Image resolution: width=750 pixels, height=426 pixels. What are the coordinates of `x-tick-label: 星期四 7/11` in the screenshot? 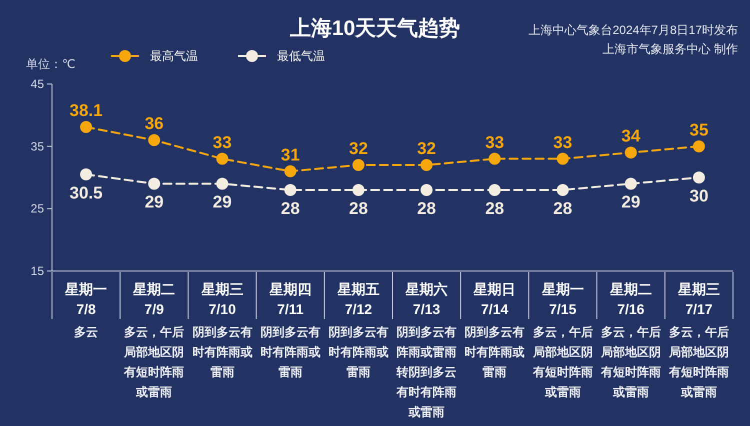 It's located at (290, 299).